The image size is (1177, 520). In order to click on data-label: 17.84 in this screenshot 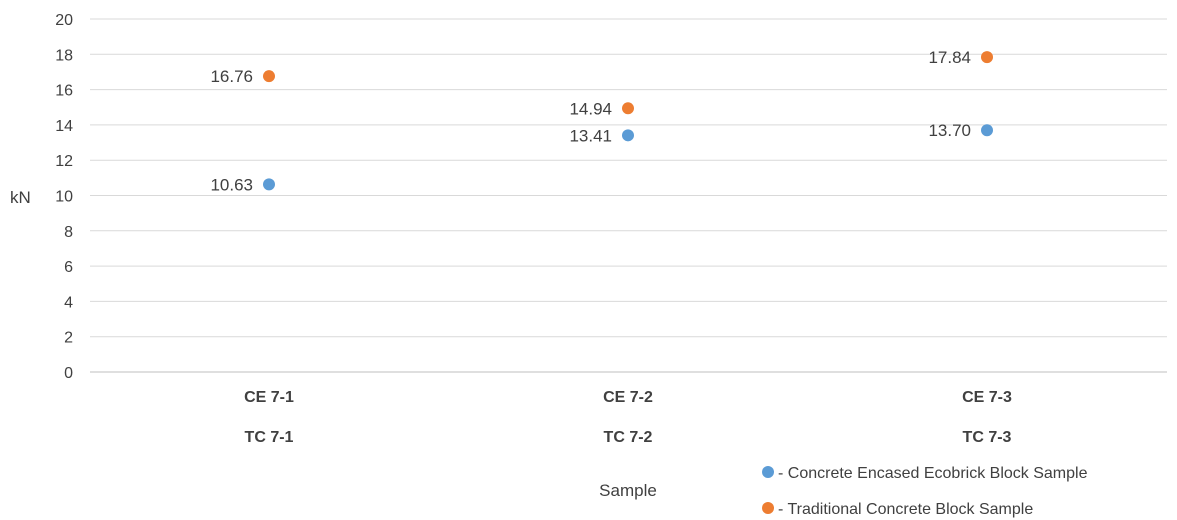, I will do `click(949, 57)`.